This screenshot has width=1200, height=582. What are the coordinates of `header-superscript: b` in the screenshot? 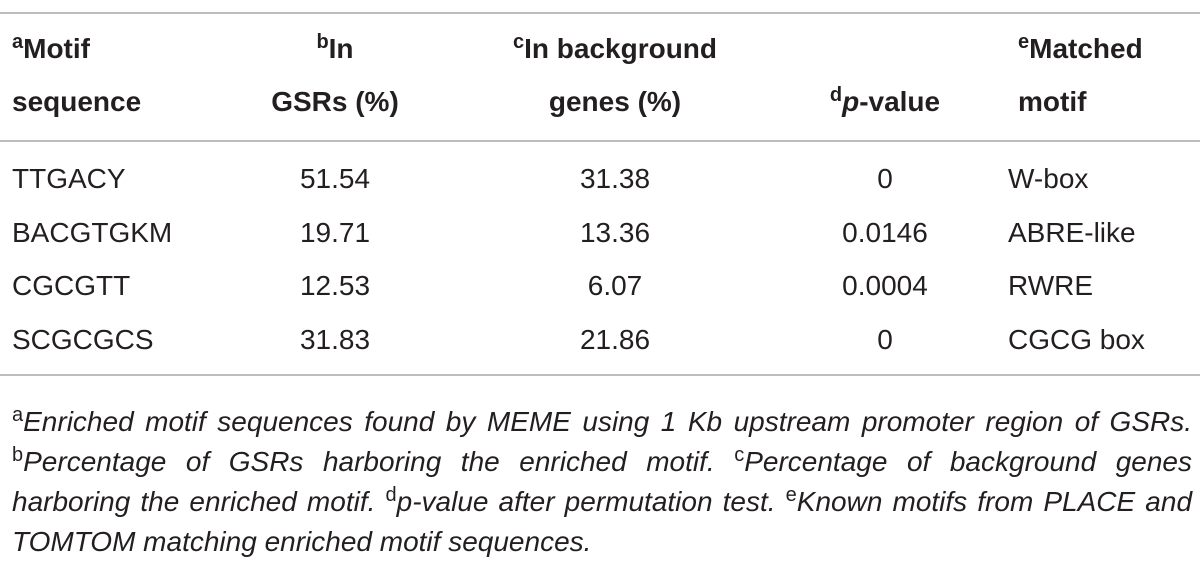 It's located at (322, 42).